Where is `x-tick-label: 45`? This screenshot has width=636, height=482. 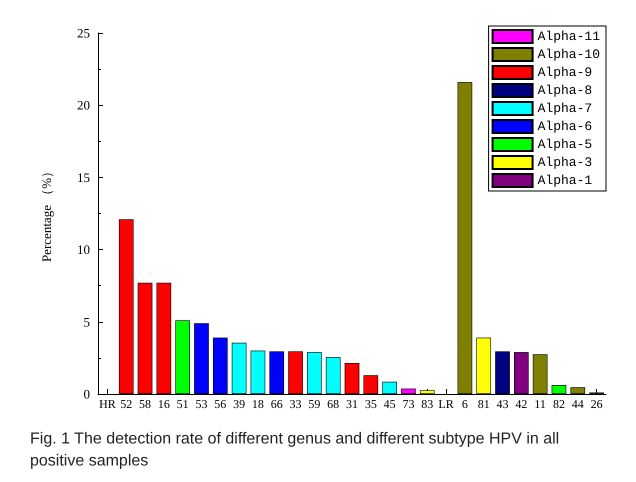
x-tick-label: 45 is located at coordinates (390, 404).